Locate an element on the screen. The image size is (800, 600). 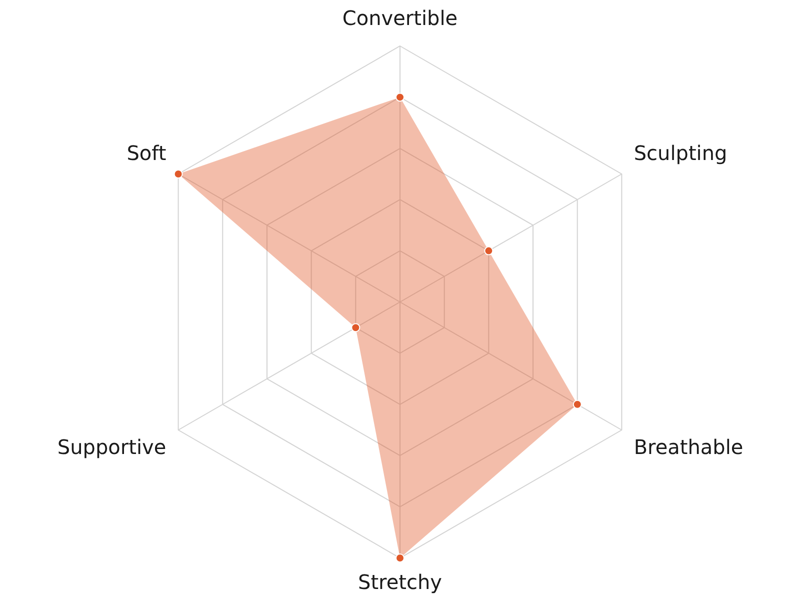
spoke-label: Stretchy is located at coordinates (400, 582).